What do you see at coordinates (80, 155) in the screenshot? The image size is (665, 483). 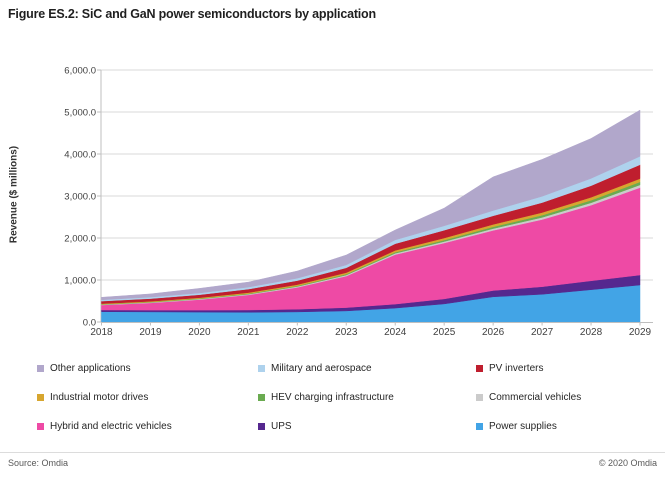 I see `y-tick-label: 4,000.0` at bounding box center [80, 155].